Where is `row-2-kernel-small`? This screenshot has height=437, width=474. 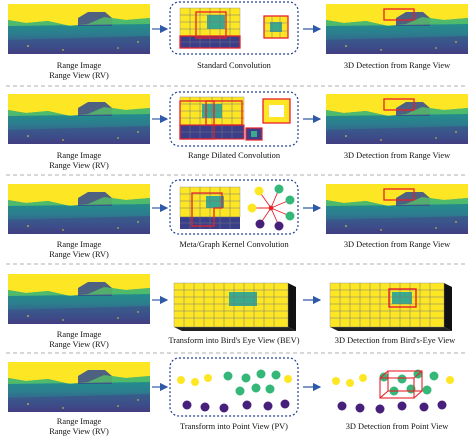 row-2-kernel-small is located at coordinates (254, 134).